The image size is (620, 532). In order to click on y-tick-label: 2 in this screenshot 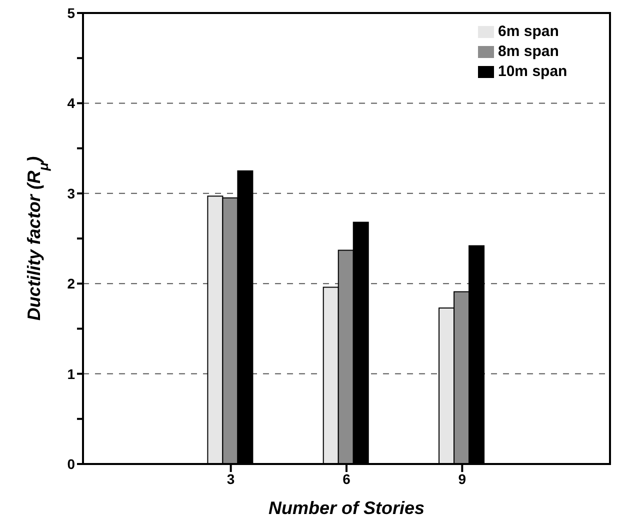, I will do `click(71, 284)`.